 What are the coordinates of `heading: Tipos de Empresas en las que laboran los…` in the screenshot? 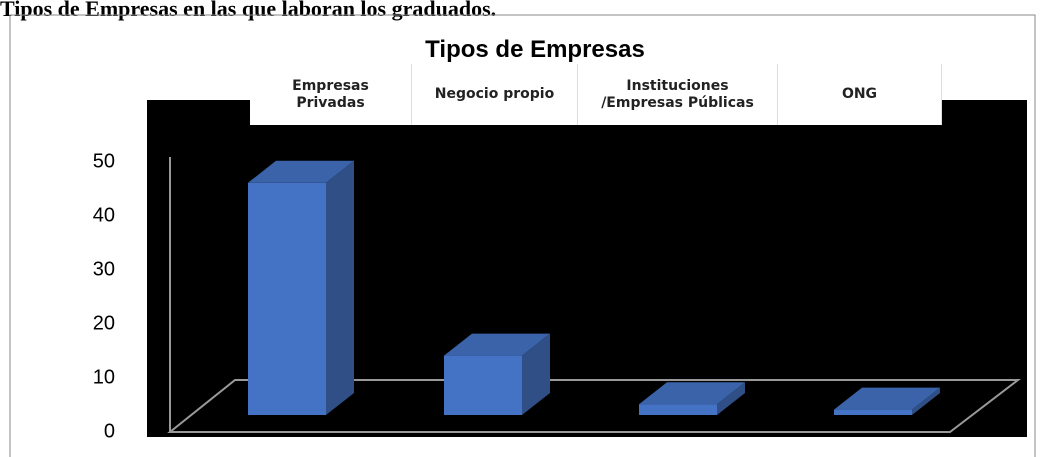 It's located at (248, 10).